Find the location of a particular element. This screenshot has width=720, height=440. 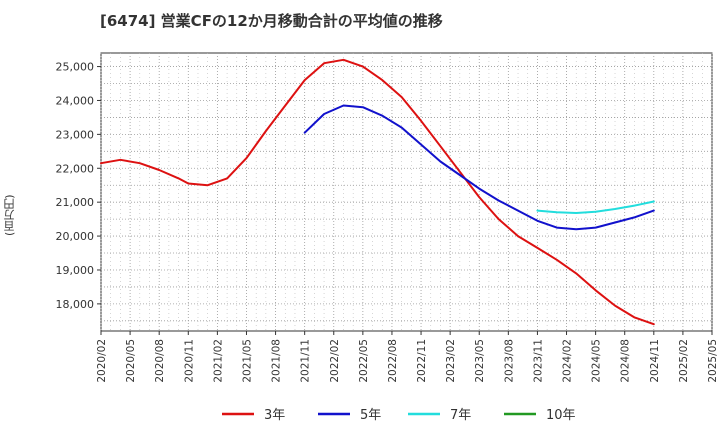

y-tick-label: 18,000 is located at coordinates (75, 304).